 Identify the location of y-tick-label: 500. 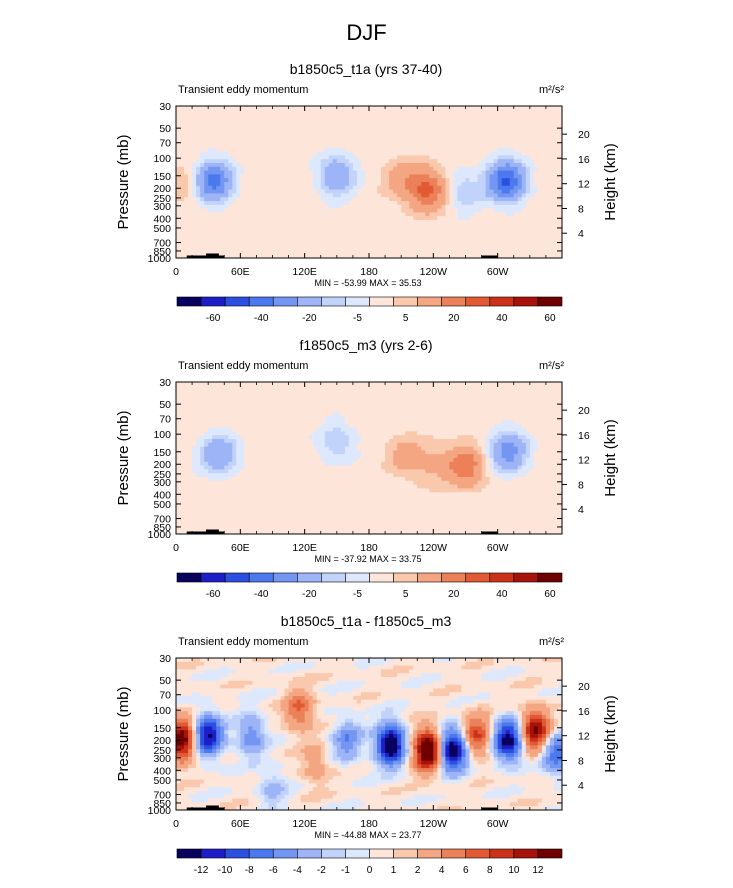
(162, 229).